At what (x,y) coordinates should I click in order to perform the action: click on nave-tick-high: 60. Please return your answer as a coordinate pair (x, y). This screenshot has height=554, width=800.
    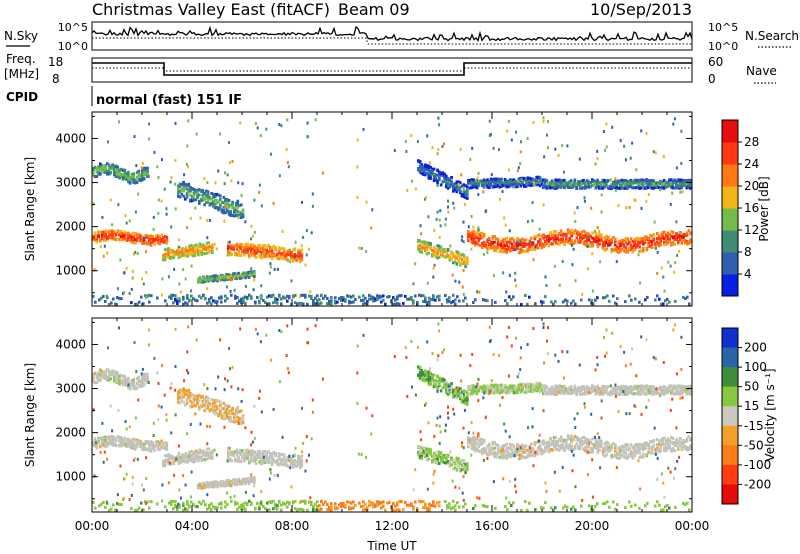
    Looking at the image, I should click on (715, 62).